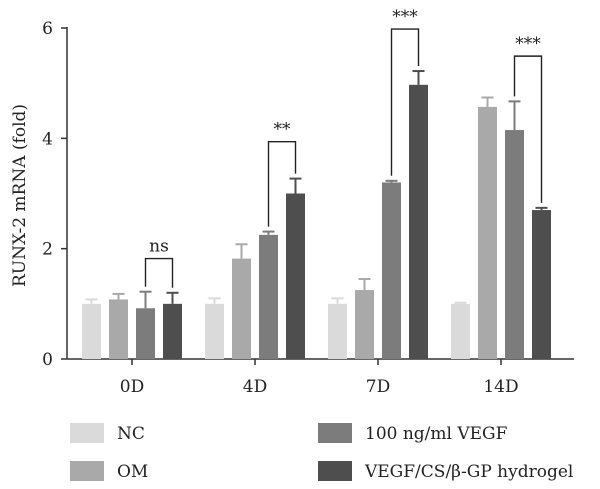 The width and height of the screenshot is (600, 489). Describe the element at coordinates (468, 472) in the screenshot. I see `legend-label: VEGF/CS/β-GP hydrogel` at that location.